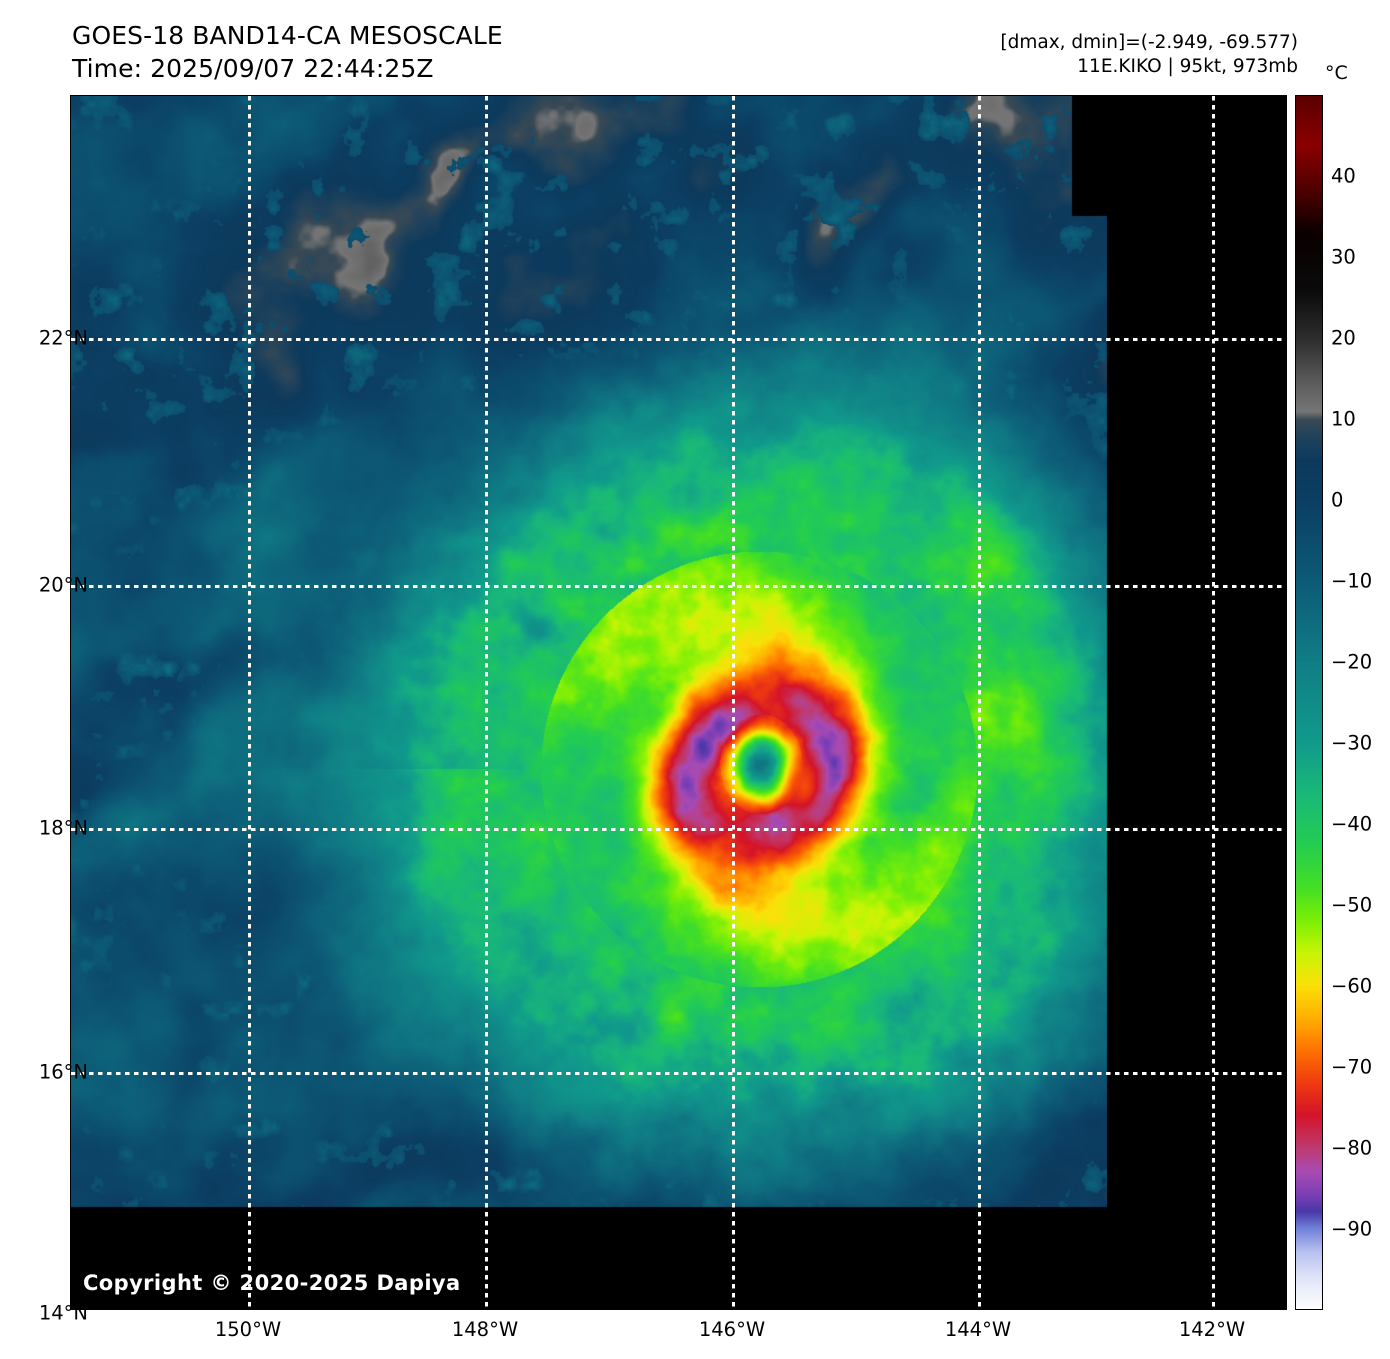 This screenshot has height=1359, width=1390. I want to click on colorbar-tick-label: 20, so click(1343, 338).